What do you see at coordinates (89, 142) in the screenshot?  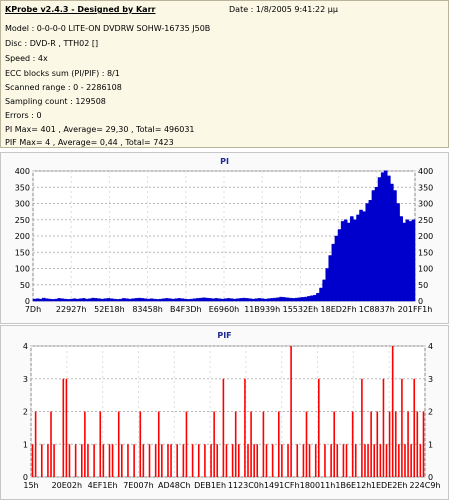 I see `pif-stats: PIF Max= 4 , Average= 0,44 , Total= 7423` at bounding box center [89, 142].